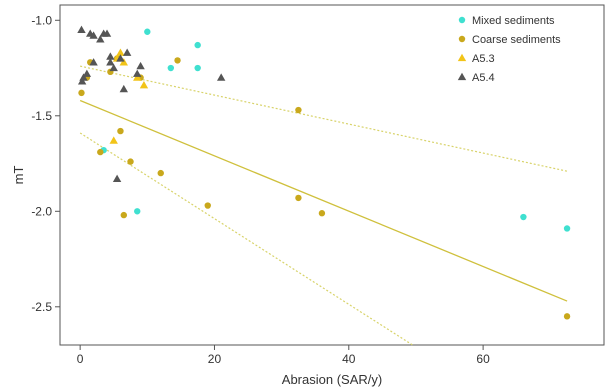 The width and height of the screenshot is (609, 391). I want to click on legend-label: Coarse sediments, so click(516, 40).